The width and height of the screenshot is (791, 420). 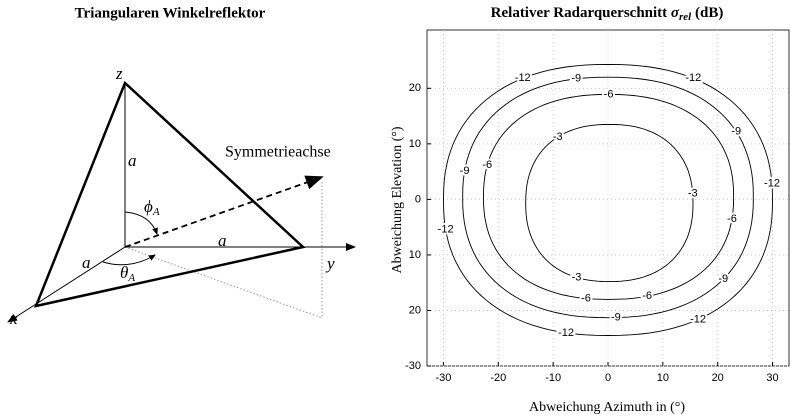 What do you see at coordinates (609, 203) in the screenshot?
I see `contour-line` at bounding box center [609, 203].